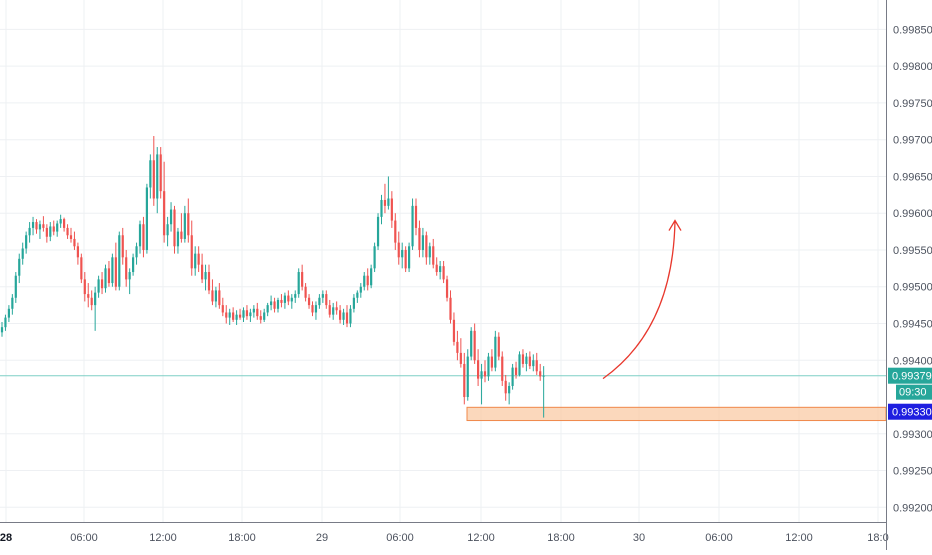 The width and height of the screenshot is (932, 555). Describe the element at coordinates (912, 472) in the screenshot. I see `y-tick-label: 0.99250` at that location.